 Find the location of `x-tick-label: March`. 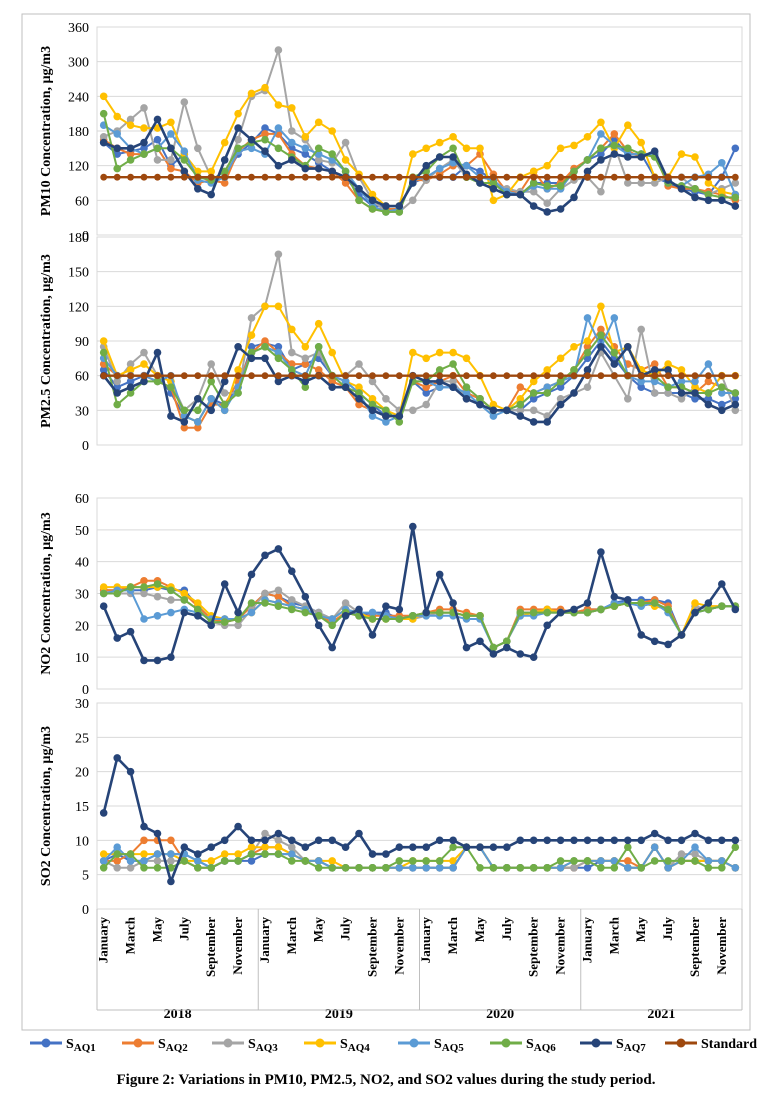

x-tick-label: March is located at coordinates (291, 935).